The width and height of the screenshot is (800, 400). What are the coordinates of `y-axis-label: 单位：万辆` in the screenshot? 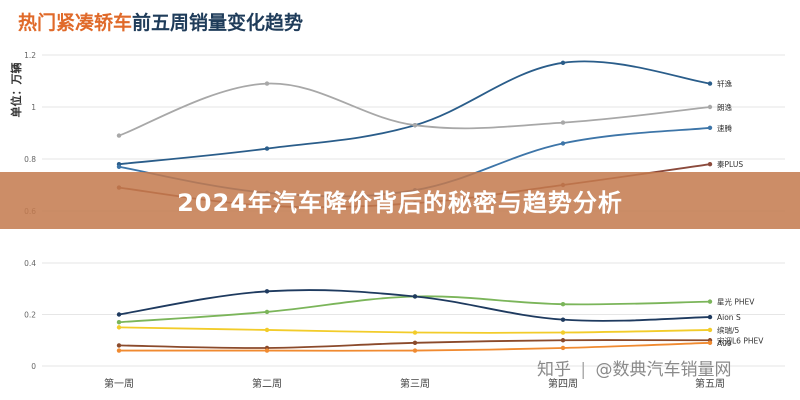 It's located at (16, 90).